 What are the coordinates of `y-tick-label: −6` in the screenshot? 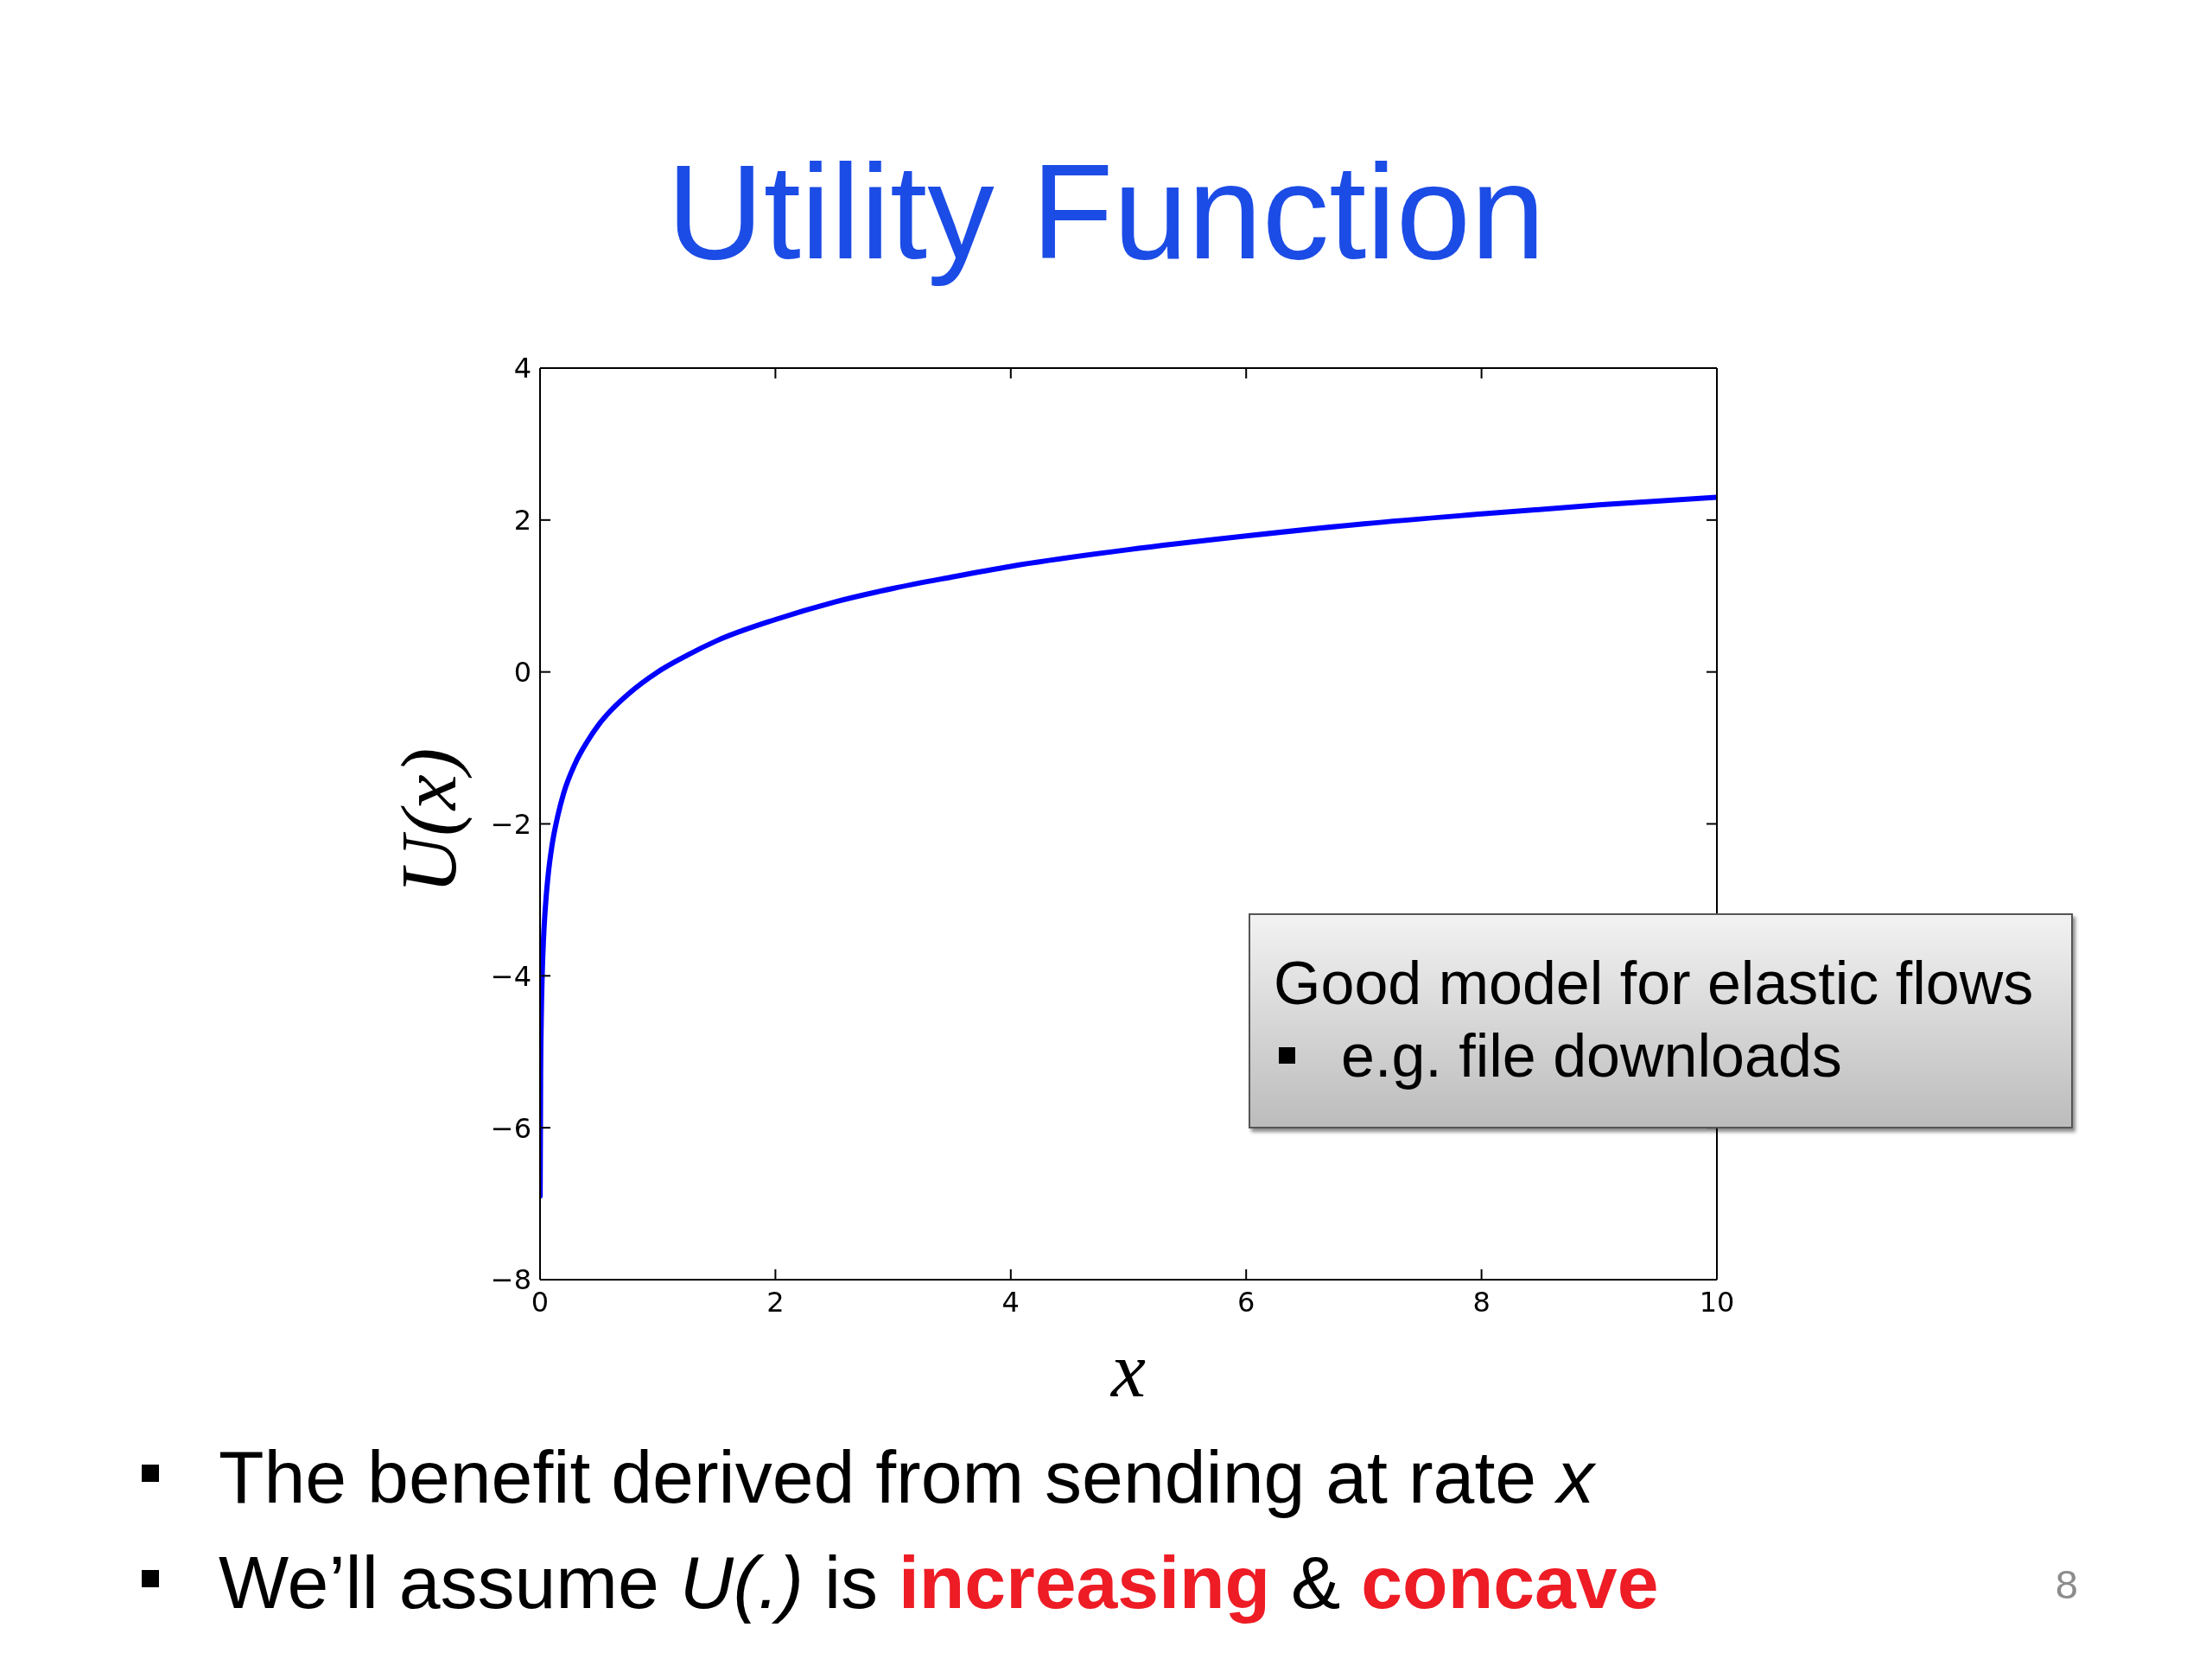 It's located at (510, 1128).